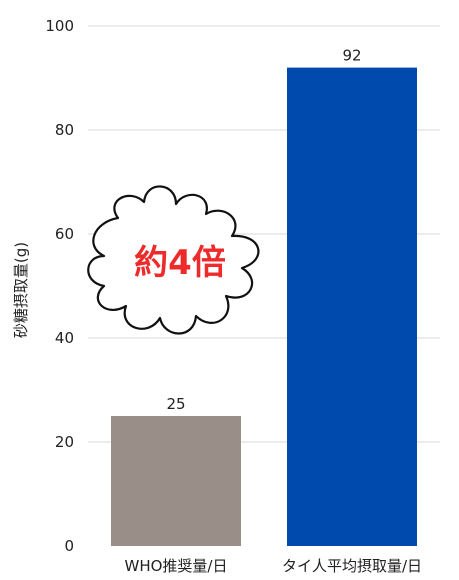 The height and width of the screenshot is (580, 459). I want to click on data-label: 92, so click(351, 56).